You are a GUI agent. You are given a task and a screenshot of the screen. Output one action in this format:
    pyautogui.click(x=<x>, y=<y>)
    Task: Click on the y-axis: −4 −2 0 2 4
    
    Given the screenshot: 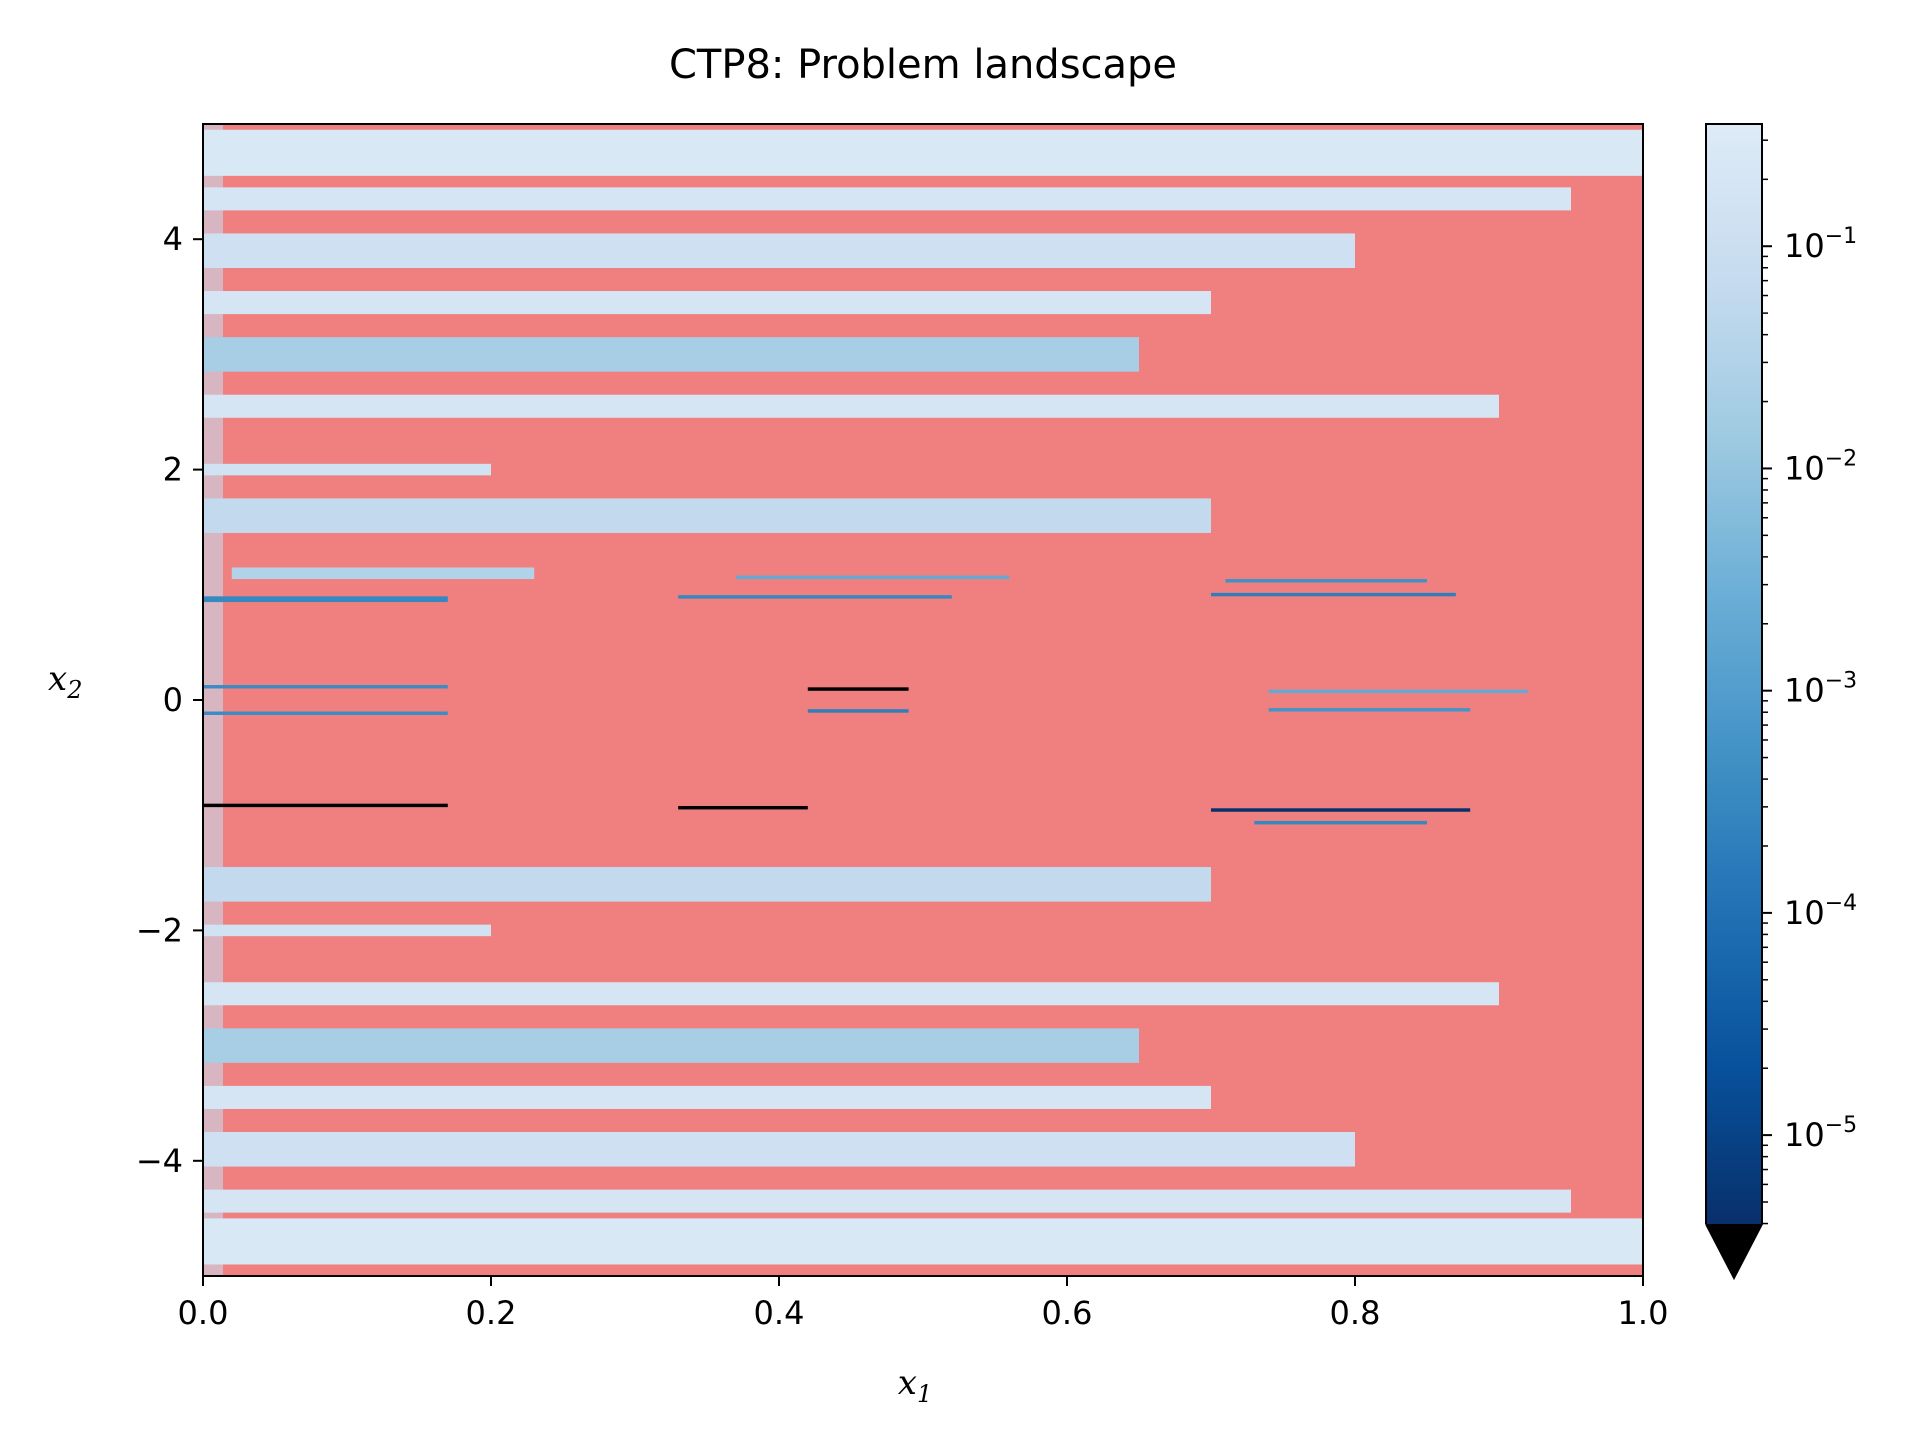 What is the action you would take?
    pyautogui.click(x=169, y=700)
    